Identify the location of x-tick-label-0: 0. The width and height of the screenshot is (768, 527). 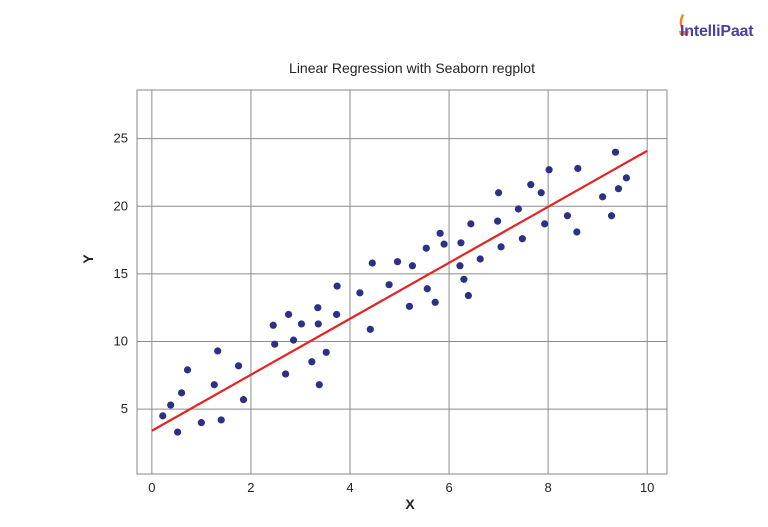
(151, 487).